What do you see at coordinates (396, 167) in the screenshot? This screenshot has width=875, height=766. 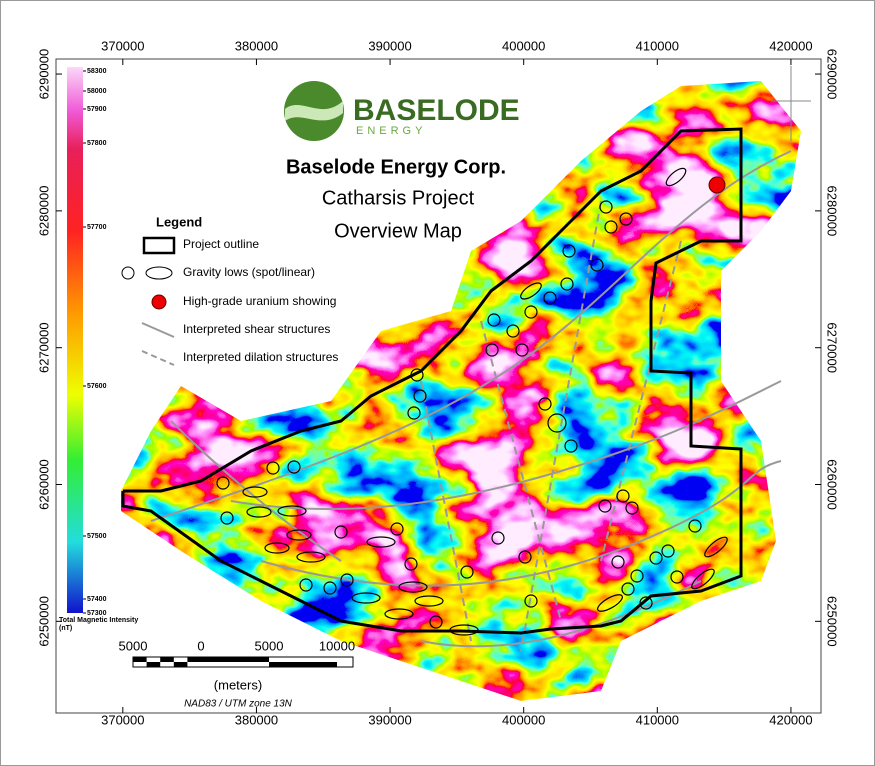 I see `title: Baselode Energy Corp.` at bounding box center [396, 167].